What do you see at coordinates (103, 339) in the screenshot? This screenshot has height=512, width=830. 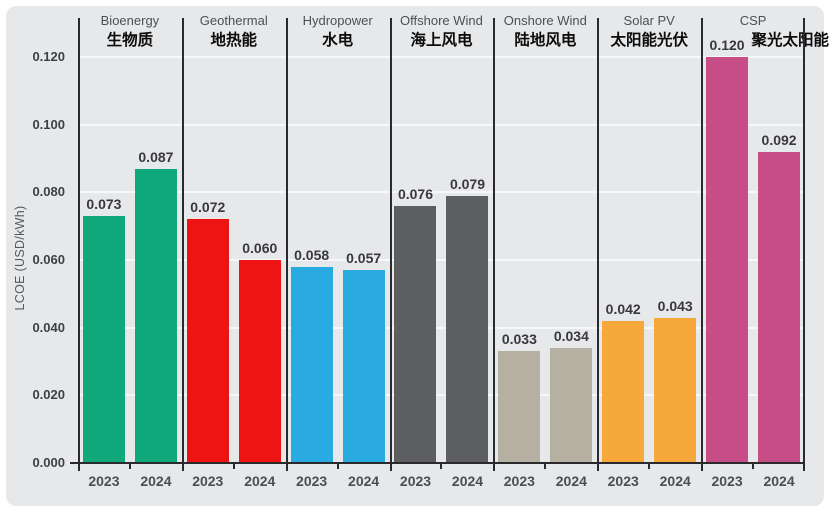 I see `bar-bioenergy-2023` at bounding box center [103, 339].